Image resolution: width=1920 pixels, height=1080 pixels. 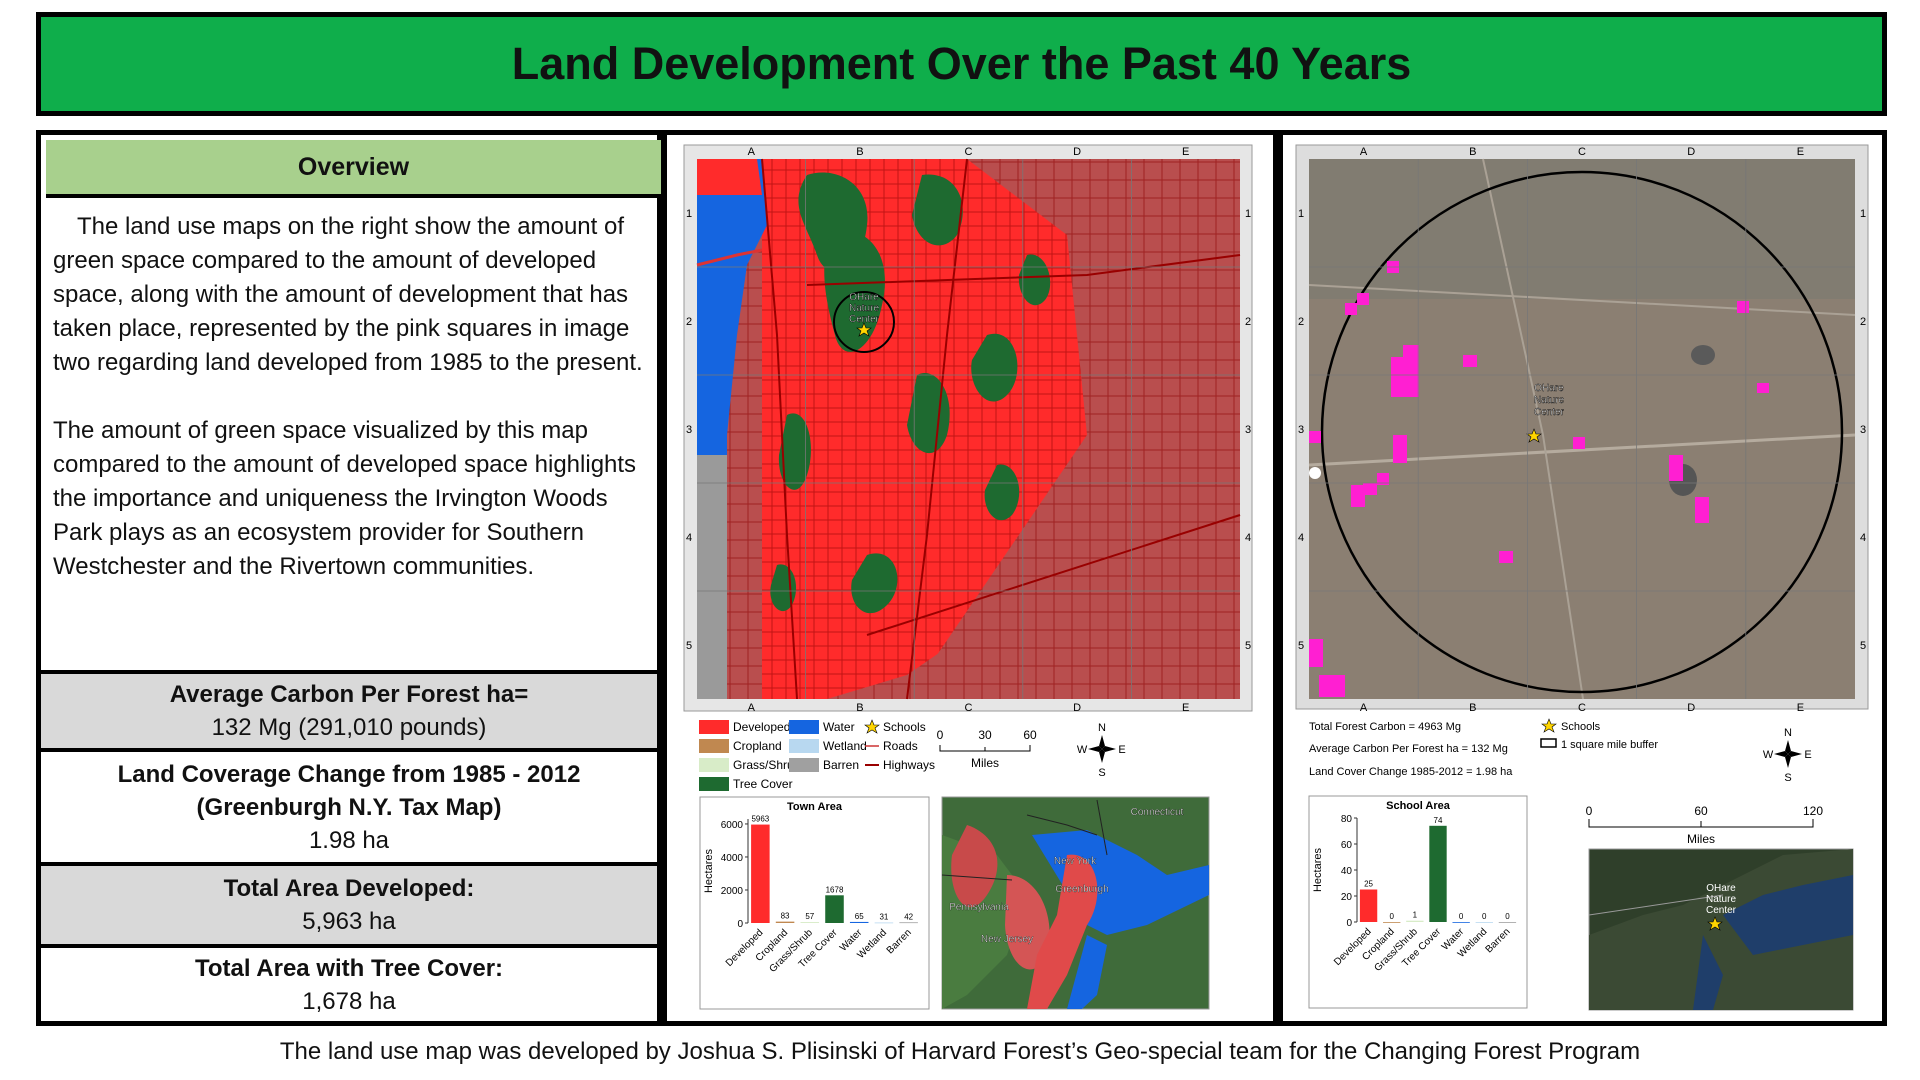 What do you see at coordinates (1347, 845) in the screenshot?
I see `y-tick-label: 60` at bounding box center [1347, 845].